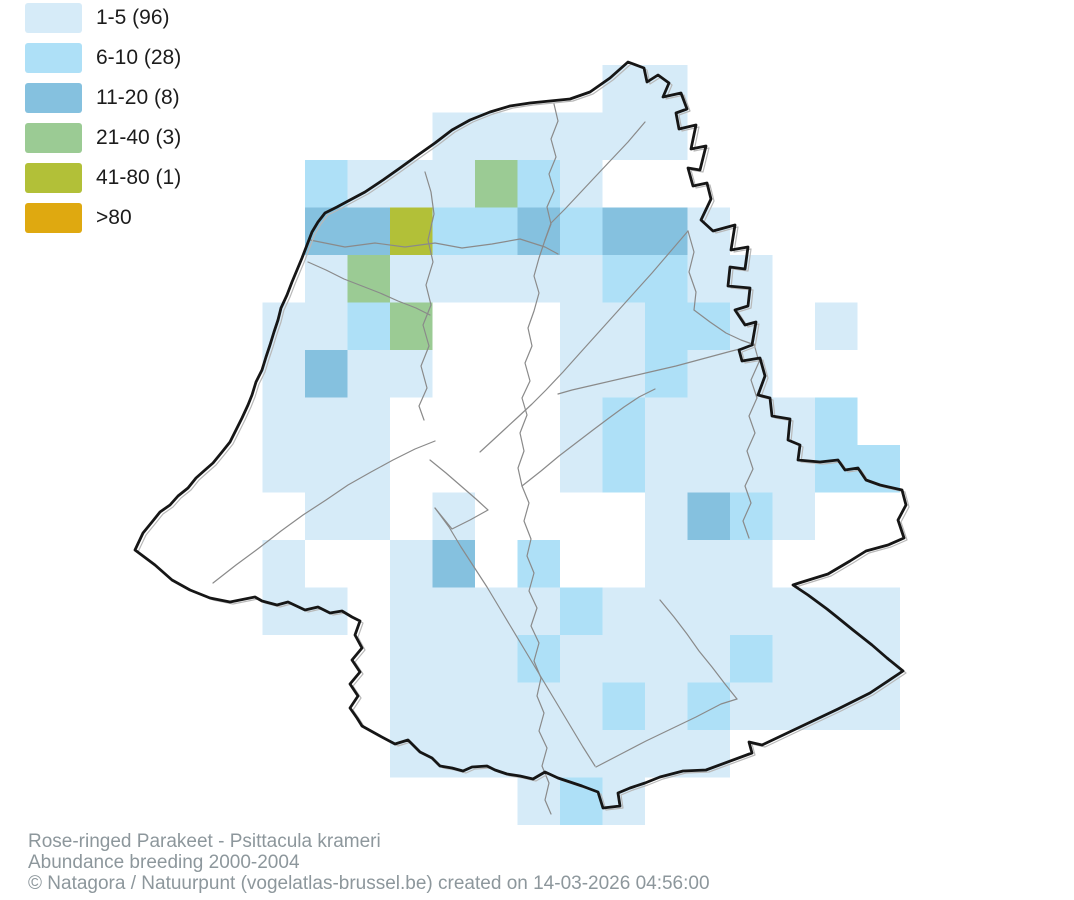 The width and height of the screenshot is (1074, 900). I want to click on legend-item: 21-40 (3), so click(103, 138).